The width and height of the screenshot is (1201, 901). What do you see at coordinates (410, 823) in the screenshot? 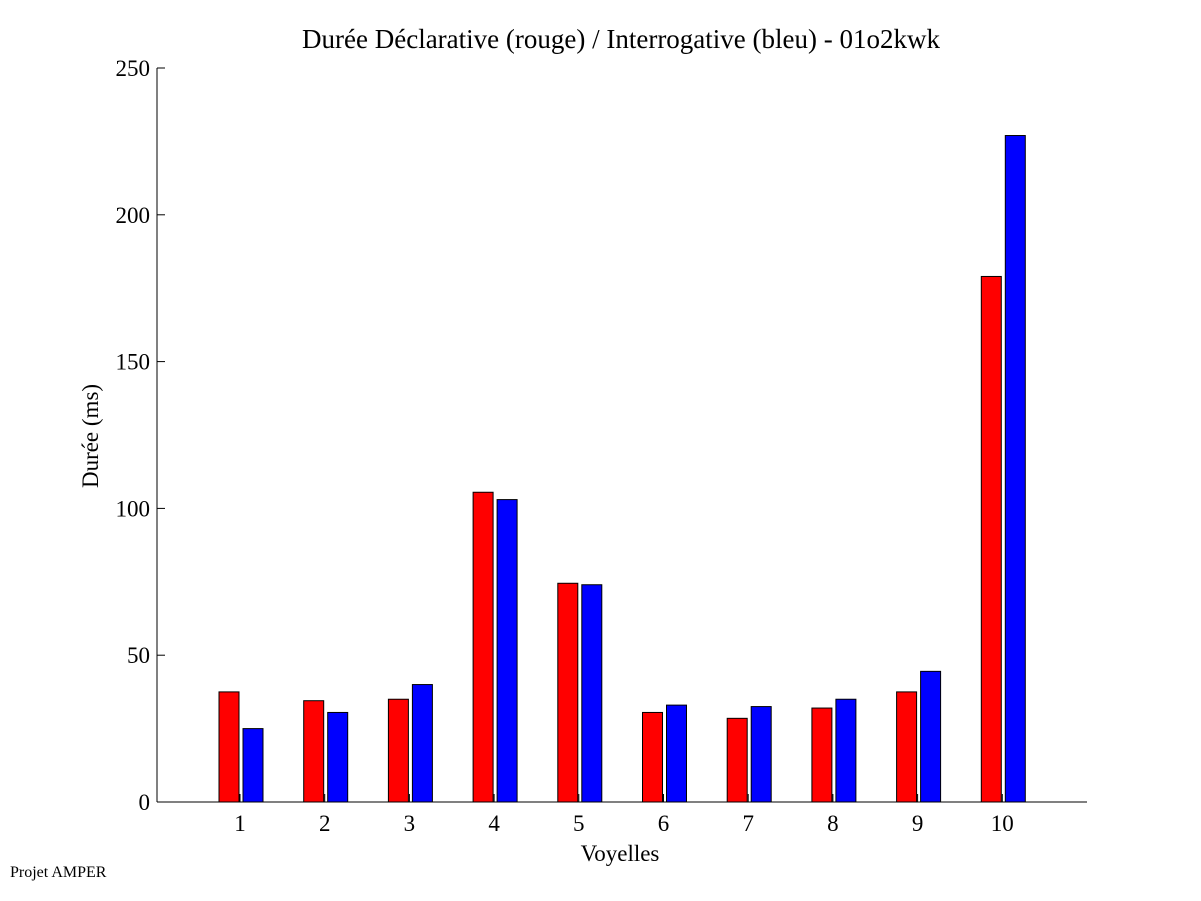
I see `x-tick-label: 3` at bounding box center [410, 823].